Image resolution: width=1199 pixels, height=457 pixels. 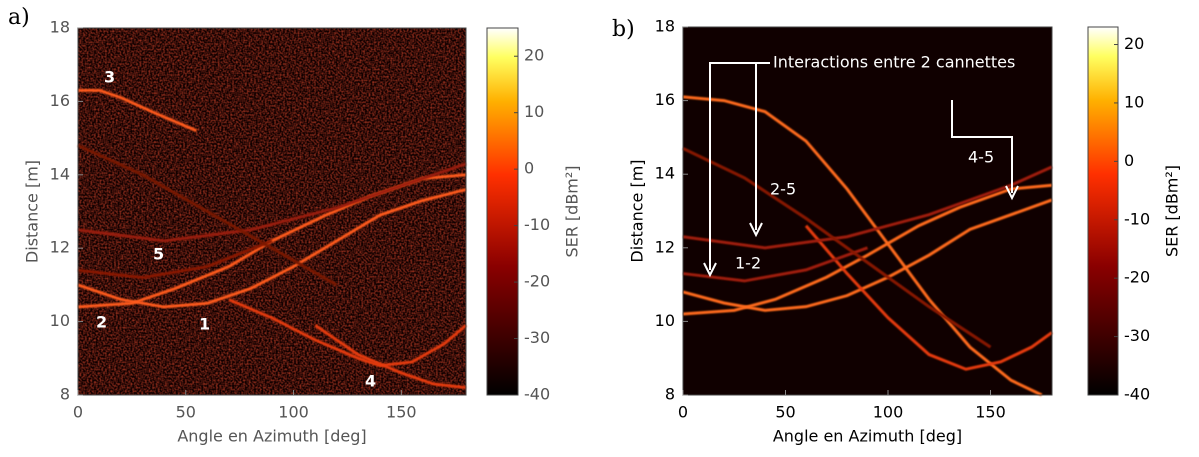 I want to click on panel-label: a), so click(x=19, y=17).